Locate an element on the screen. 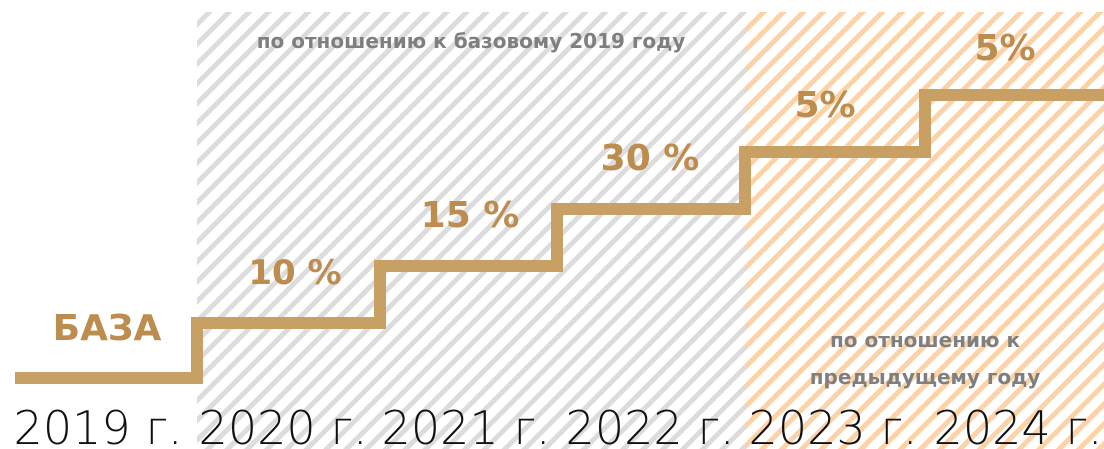  year-label: 2022 г. is located at coordinates (650, 425).